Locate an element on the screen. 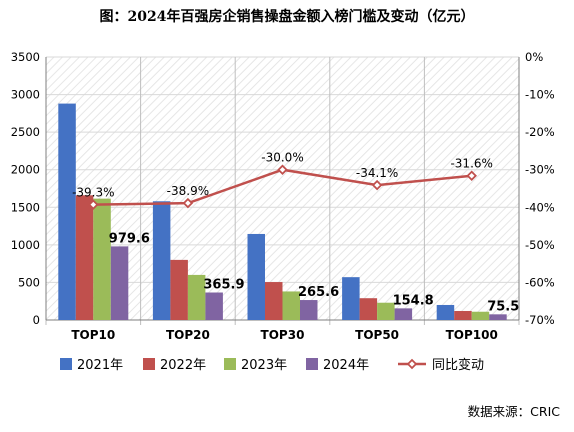 The width and height of the screenshot is (574, 432). legend-label: 2024年 is located at coordinates (346, 365).